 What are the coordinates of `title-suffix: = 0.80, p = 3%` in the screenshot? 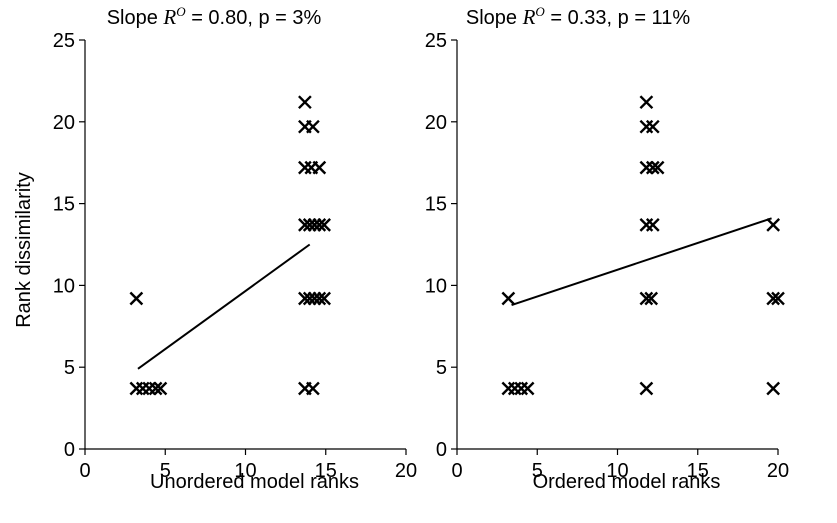 It's located at (254, 18).